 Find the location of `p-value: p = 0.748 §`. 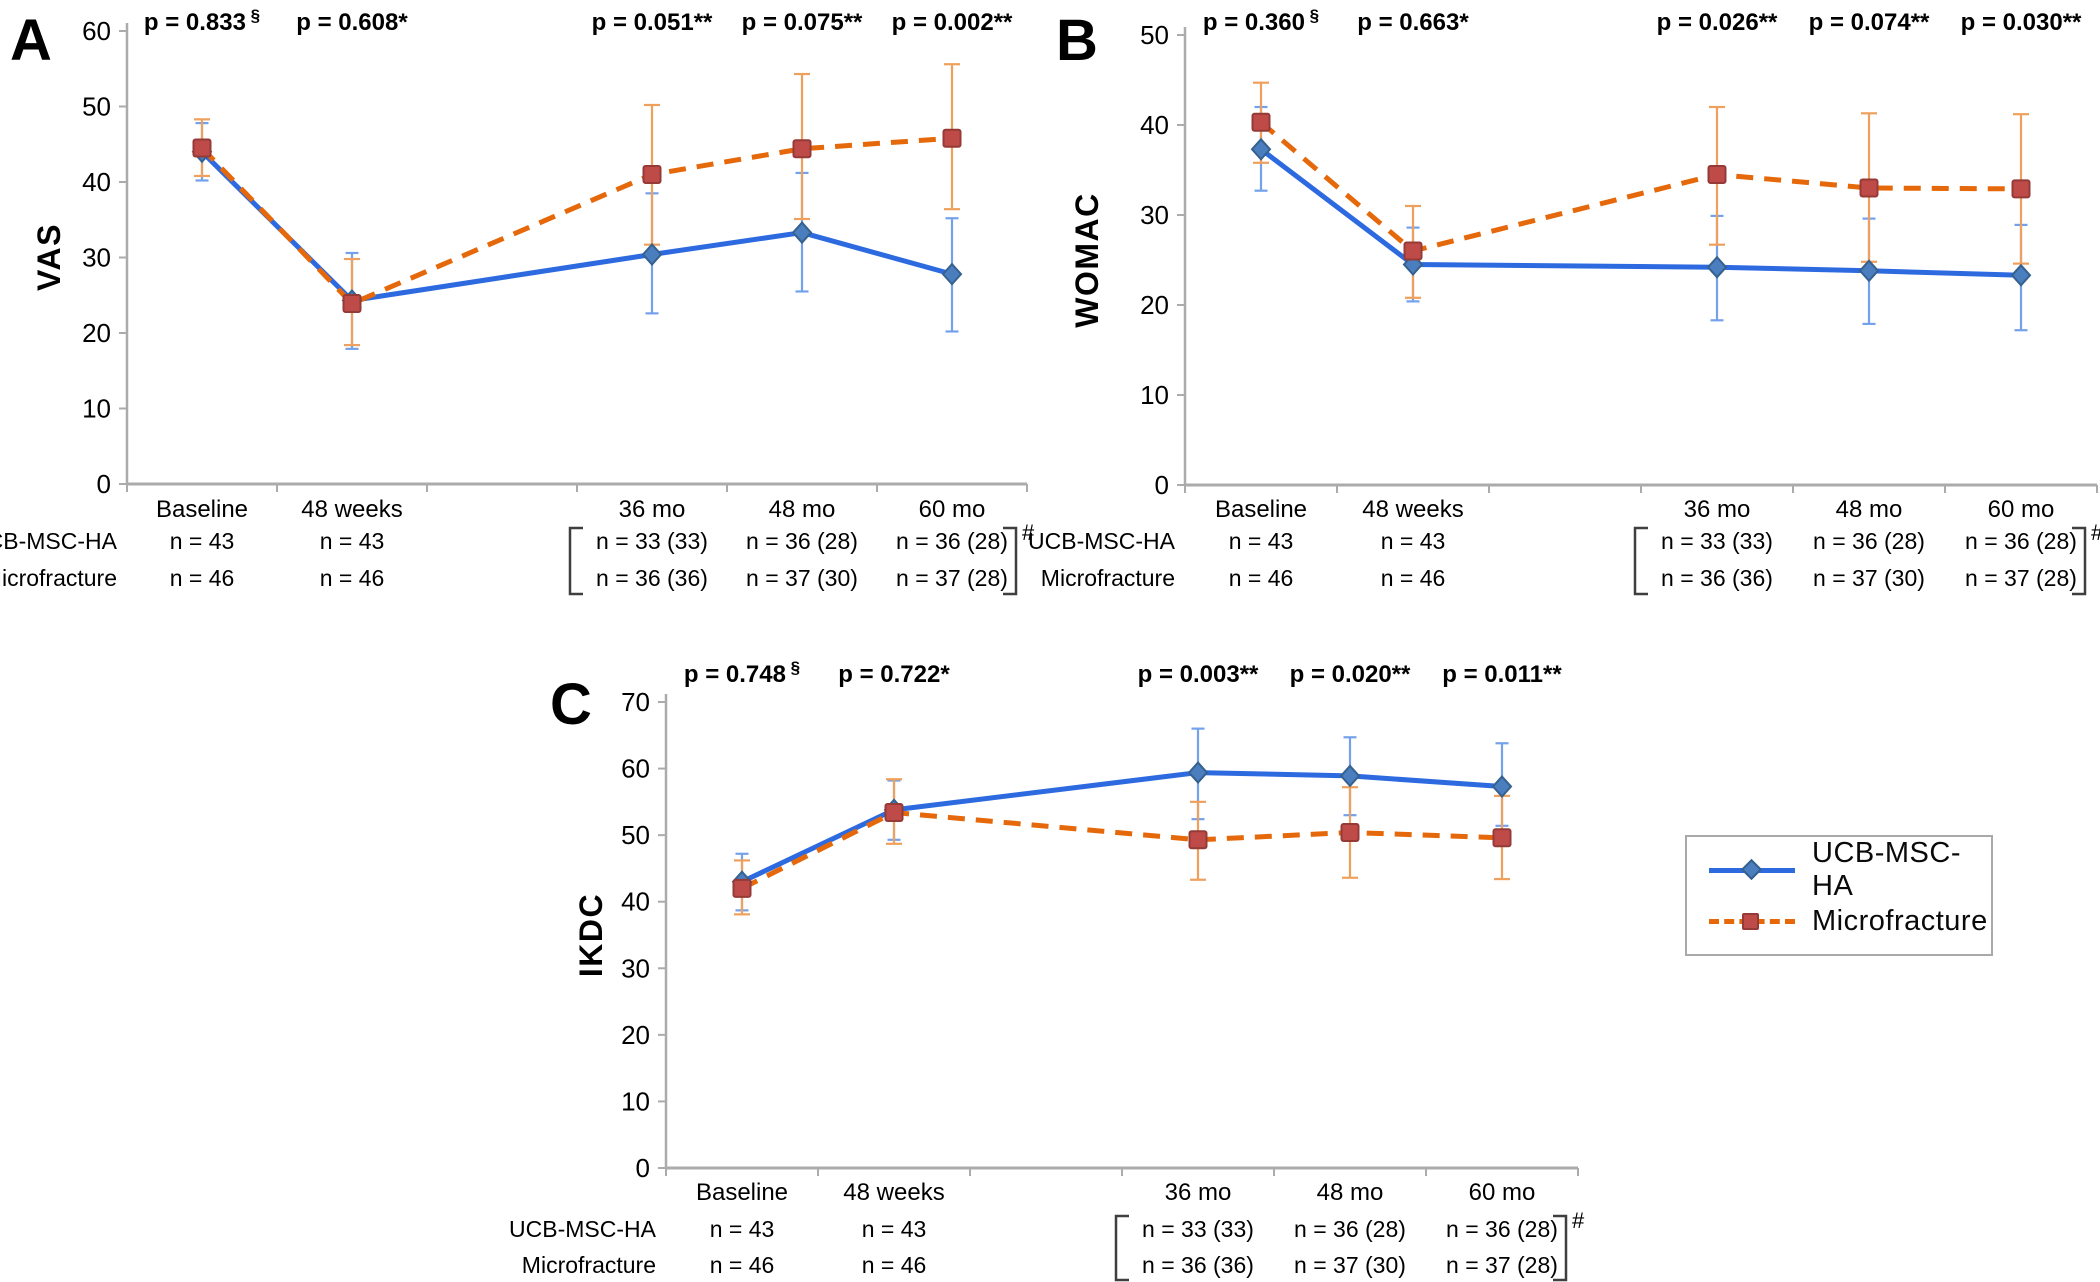

p-value: p = 0.748 § is located at coordinates (742, 673).